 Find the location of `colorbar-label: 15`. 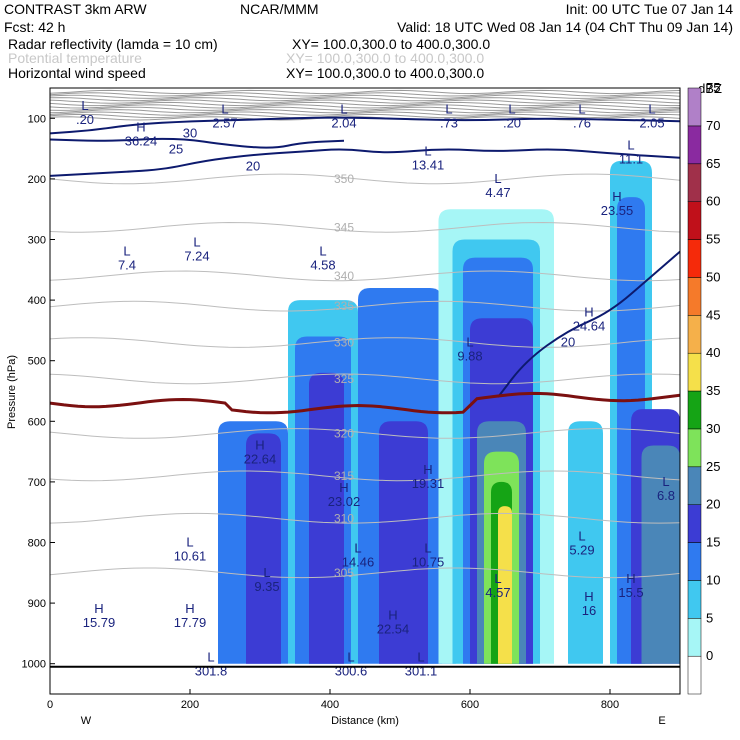

colorbar-label: 15 is located at coordinates (713, 542).